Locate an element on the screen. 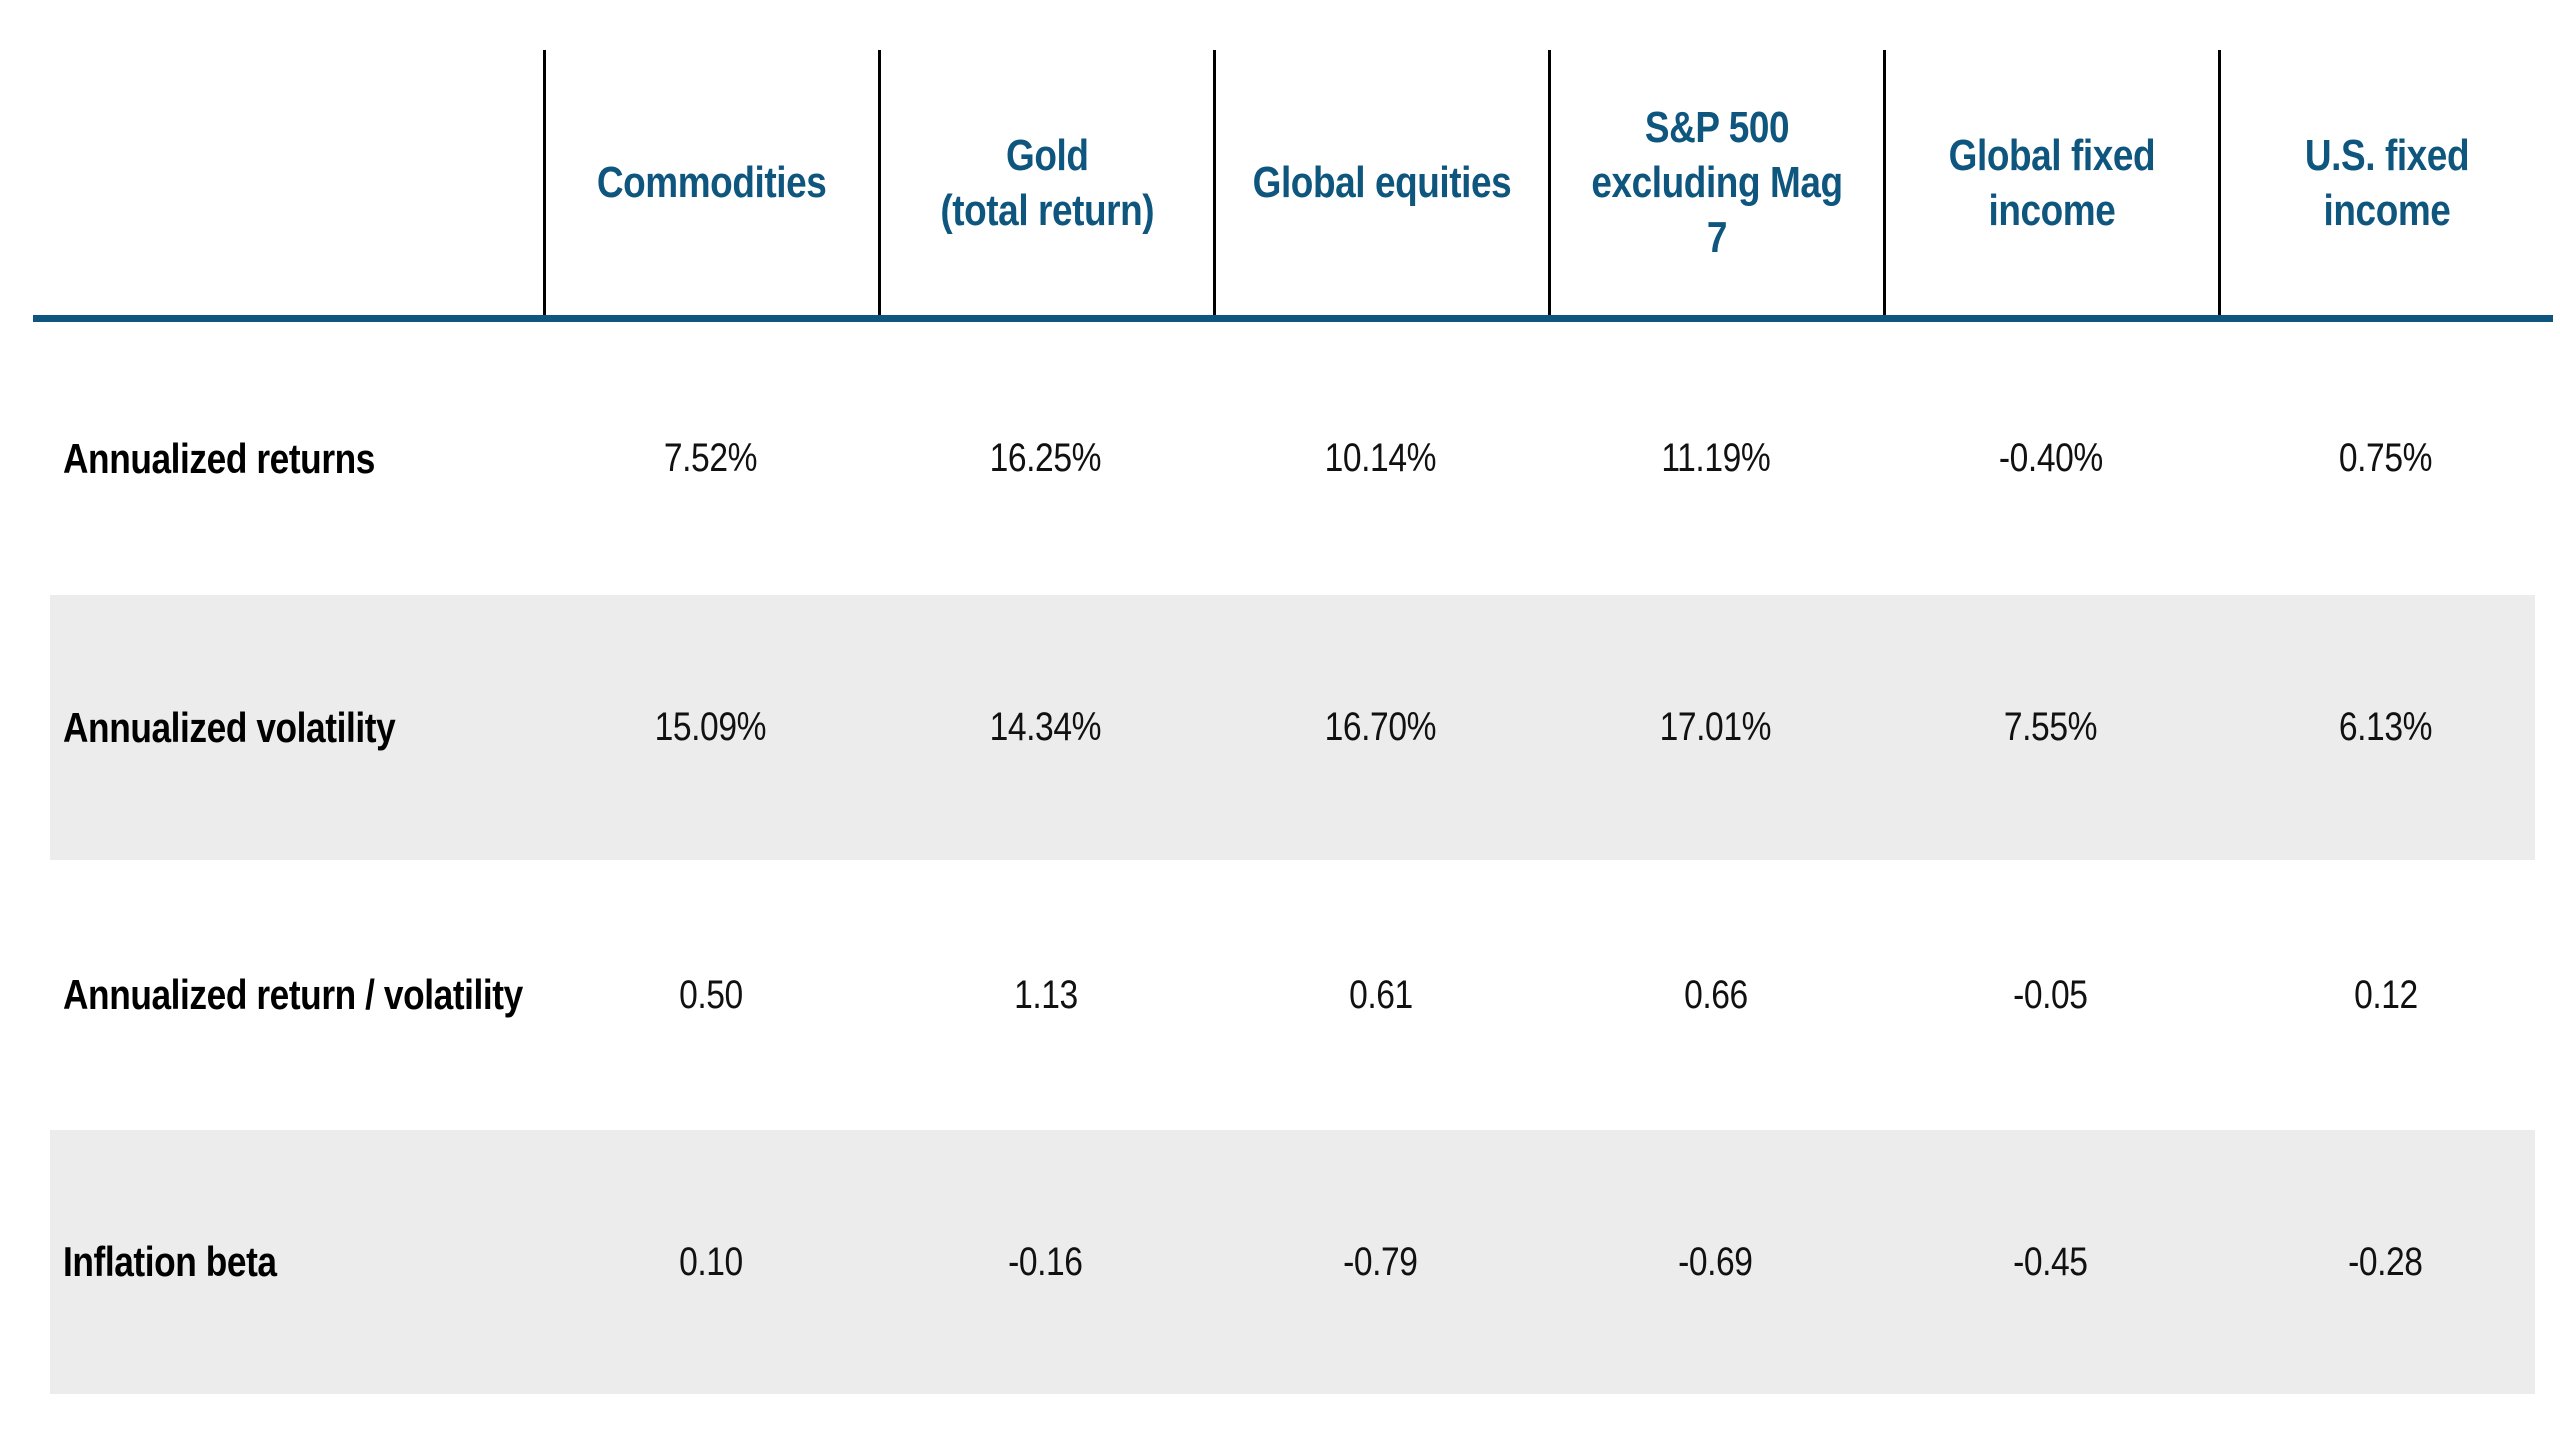 Image resolution: width=2560 pixels, height=1440 pixels. cell-value: -0.79 is located at coordinates (1380, 1261).